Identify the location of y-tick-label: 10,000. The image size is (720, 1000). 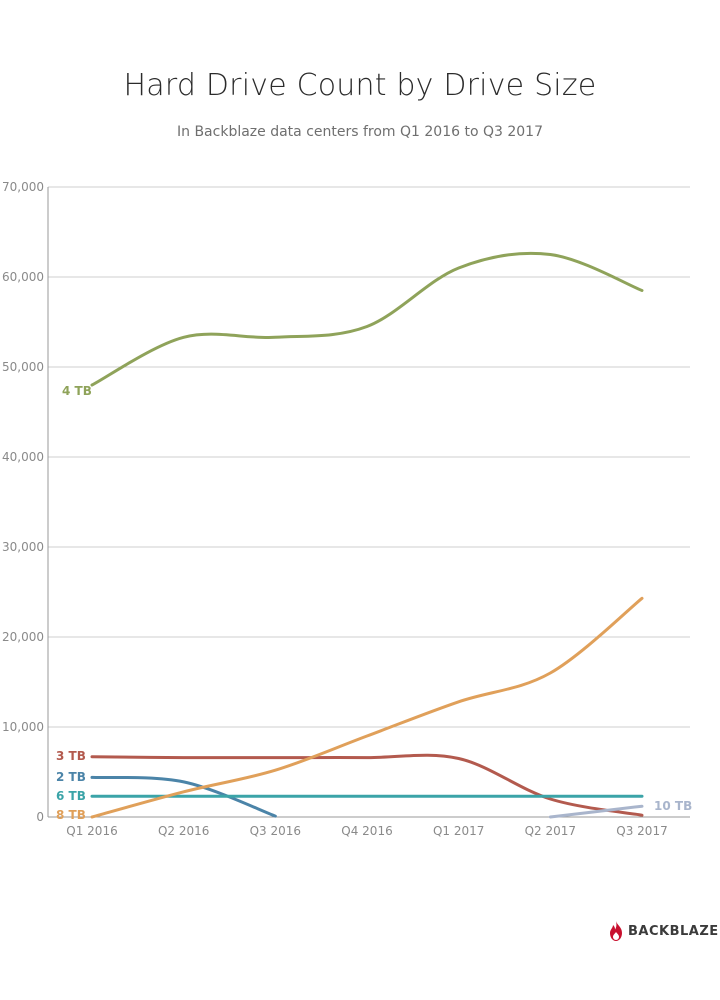
(23, 727).